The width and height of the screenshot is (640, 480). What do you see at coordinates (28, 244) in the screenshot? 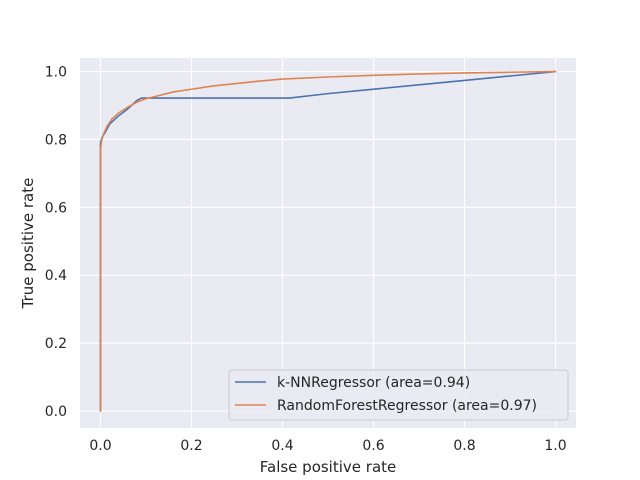
I see `y-axis-label: True positive rate` at bounding box center [28, 244].